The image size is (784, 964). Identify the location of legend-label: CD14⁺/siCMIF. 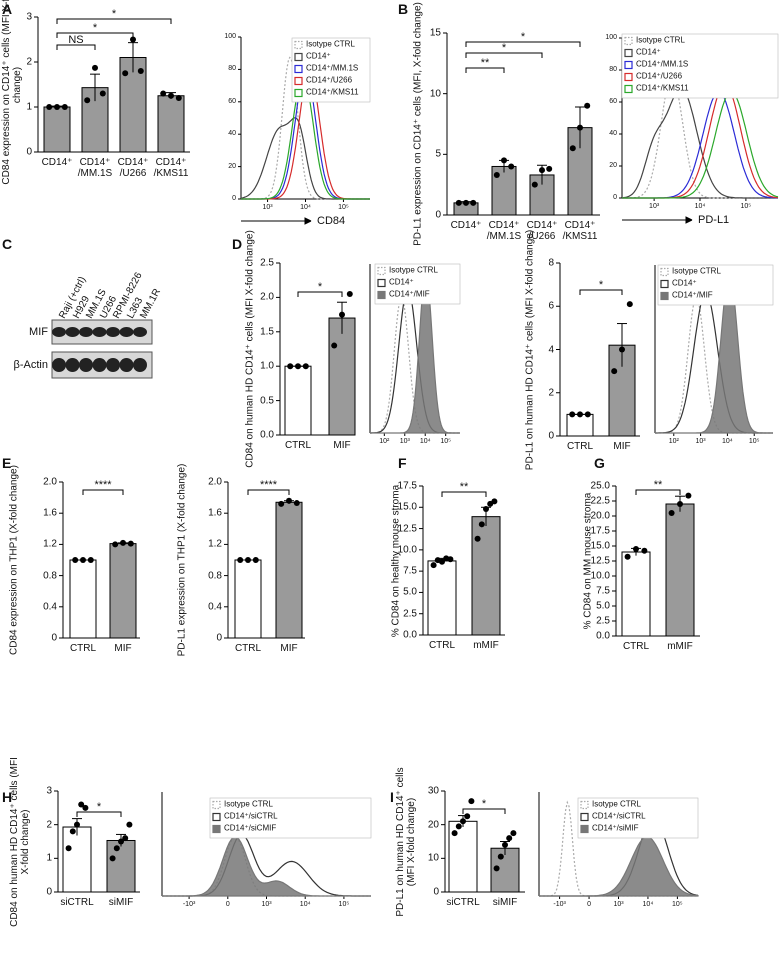
(250, 828).